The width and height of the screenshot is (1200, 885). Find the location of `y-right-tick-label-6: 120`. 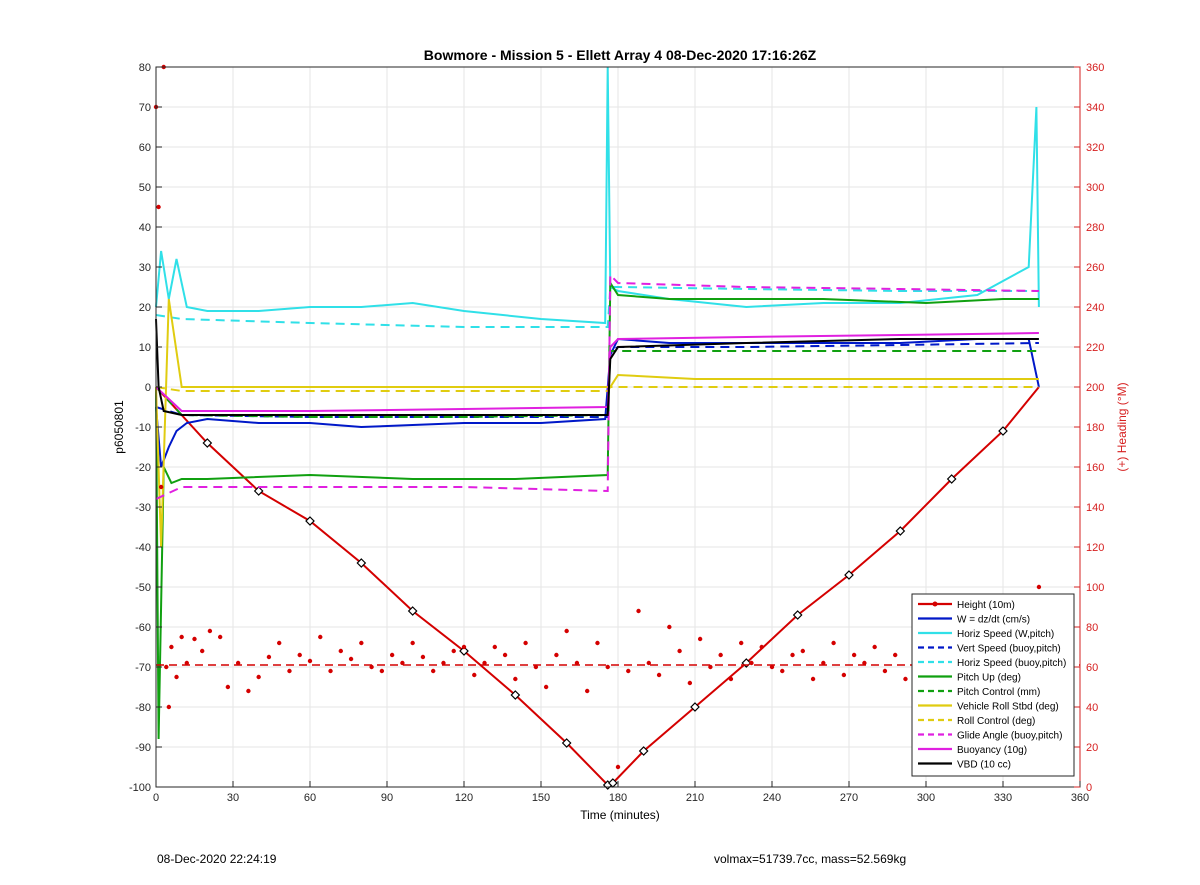

y-right-tick-label-6: 120 is located at coordinates (1095, 548).